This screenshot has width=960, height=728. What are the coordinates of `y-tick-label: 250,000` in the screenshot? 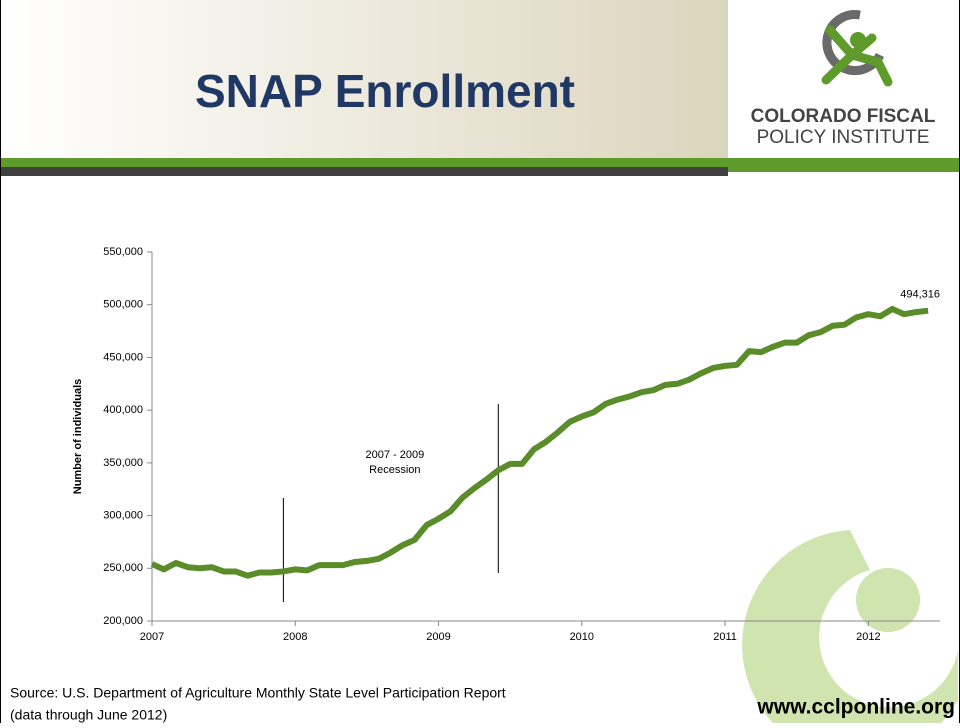 It's located at (123, 568).